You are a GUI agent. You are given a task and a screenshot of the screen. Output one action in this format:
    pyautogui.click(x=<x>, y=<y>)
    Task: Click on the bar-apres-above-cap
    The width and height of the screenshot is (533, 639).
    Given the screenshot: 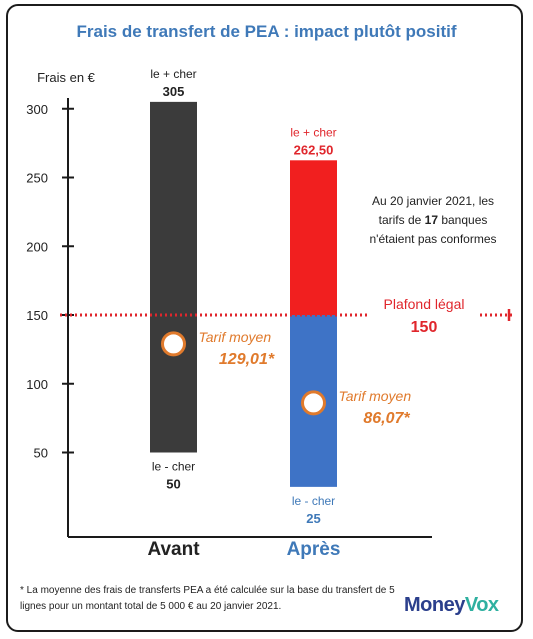 What is the action you would take?
    pyautogui.click(x=313, y=237)
    